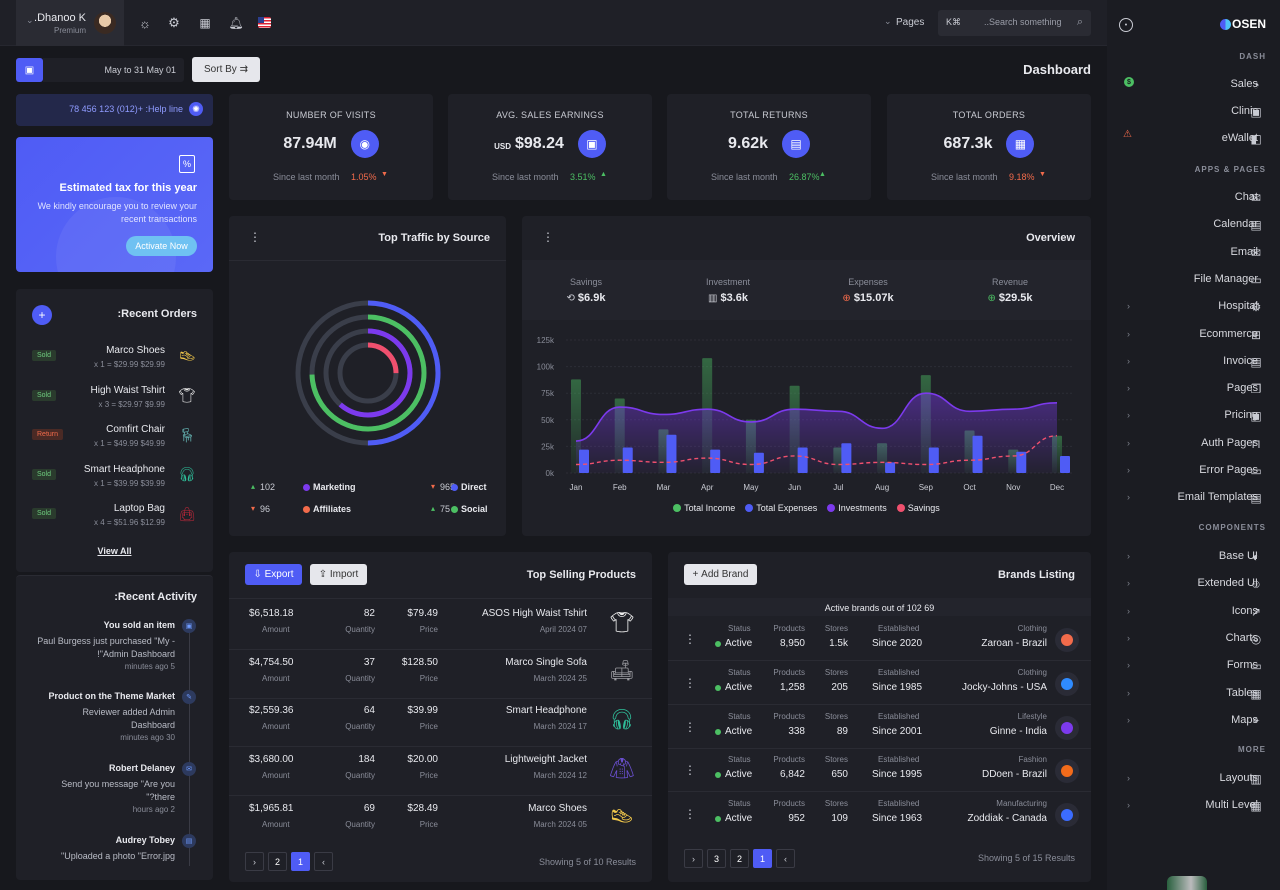 The height and width of the screenshot is (890, 1280). I want to click on sidebar-item: File Manager ▭, so click(1193, 280).